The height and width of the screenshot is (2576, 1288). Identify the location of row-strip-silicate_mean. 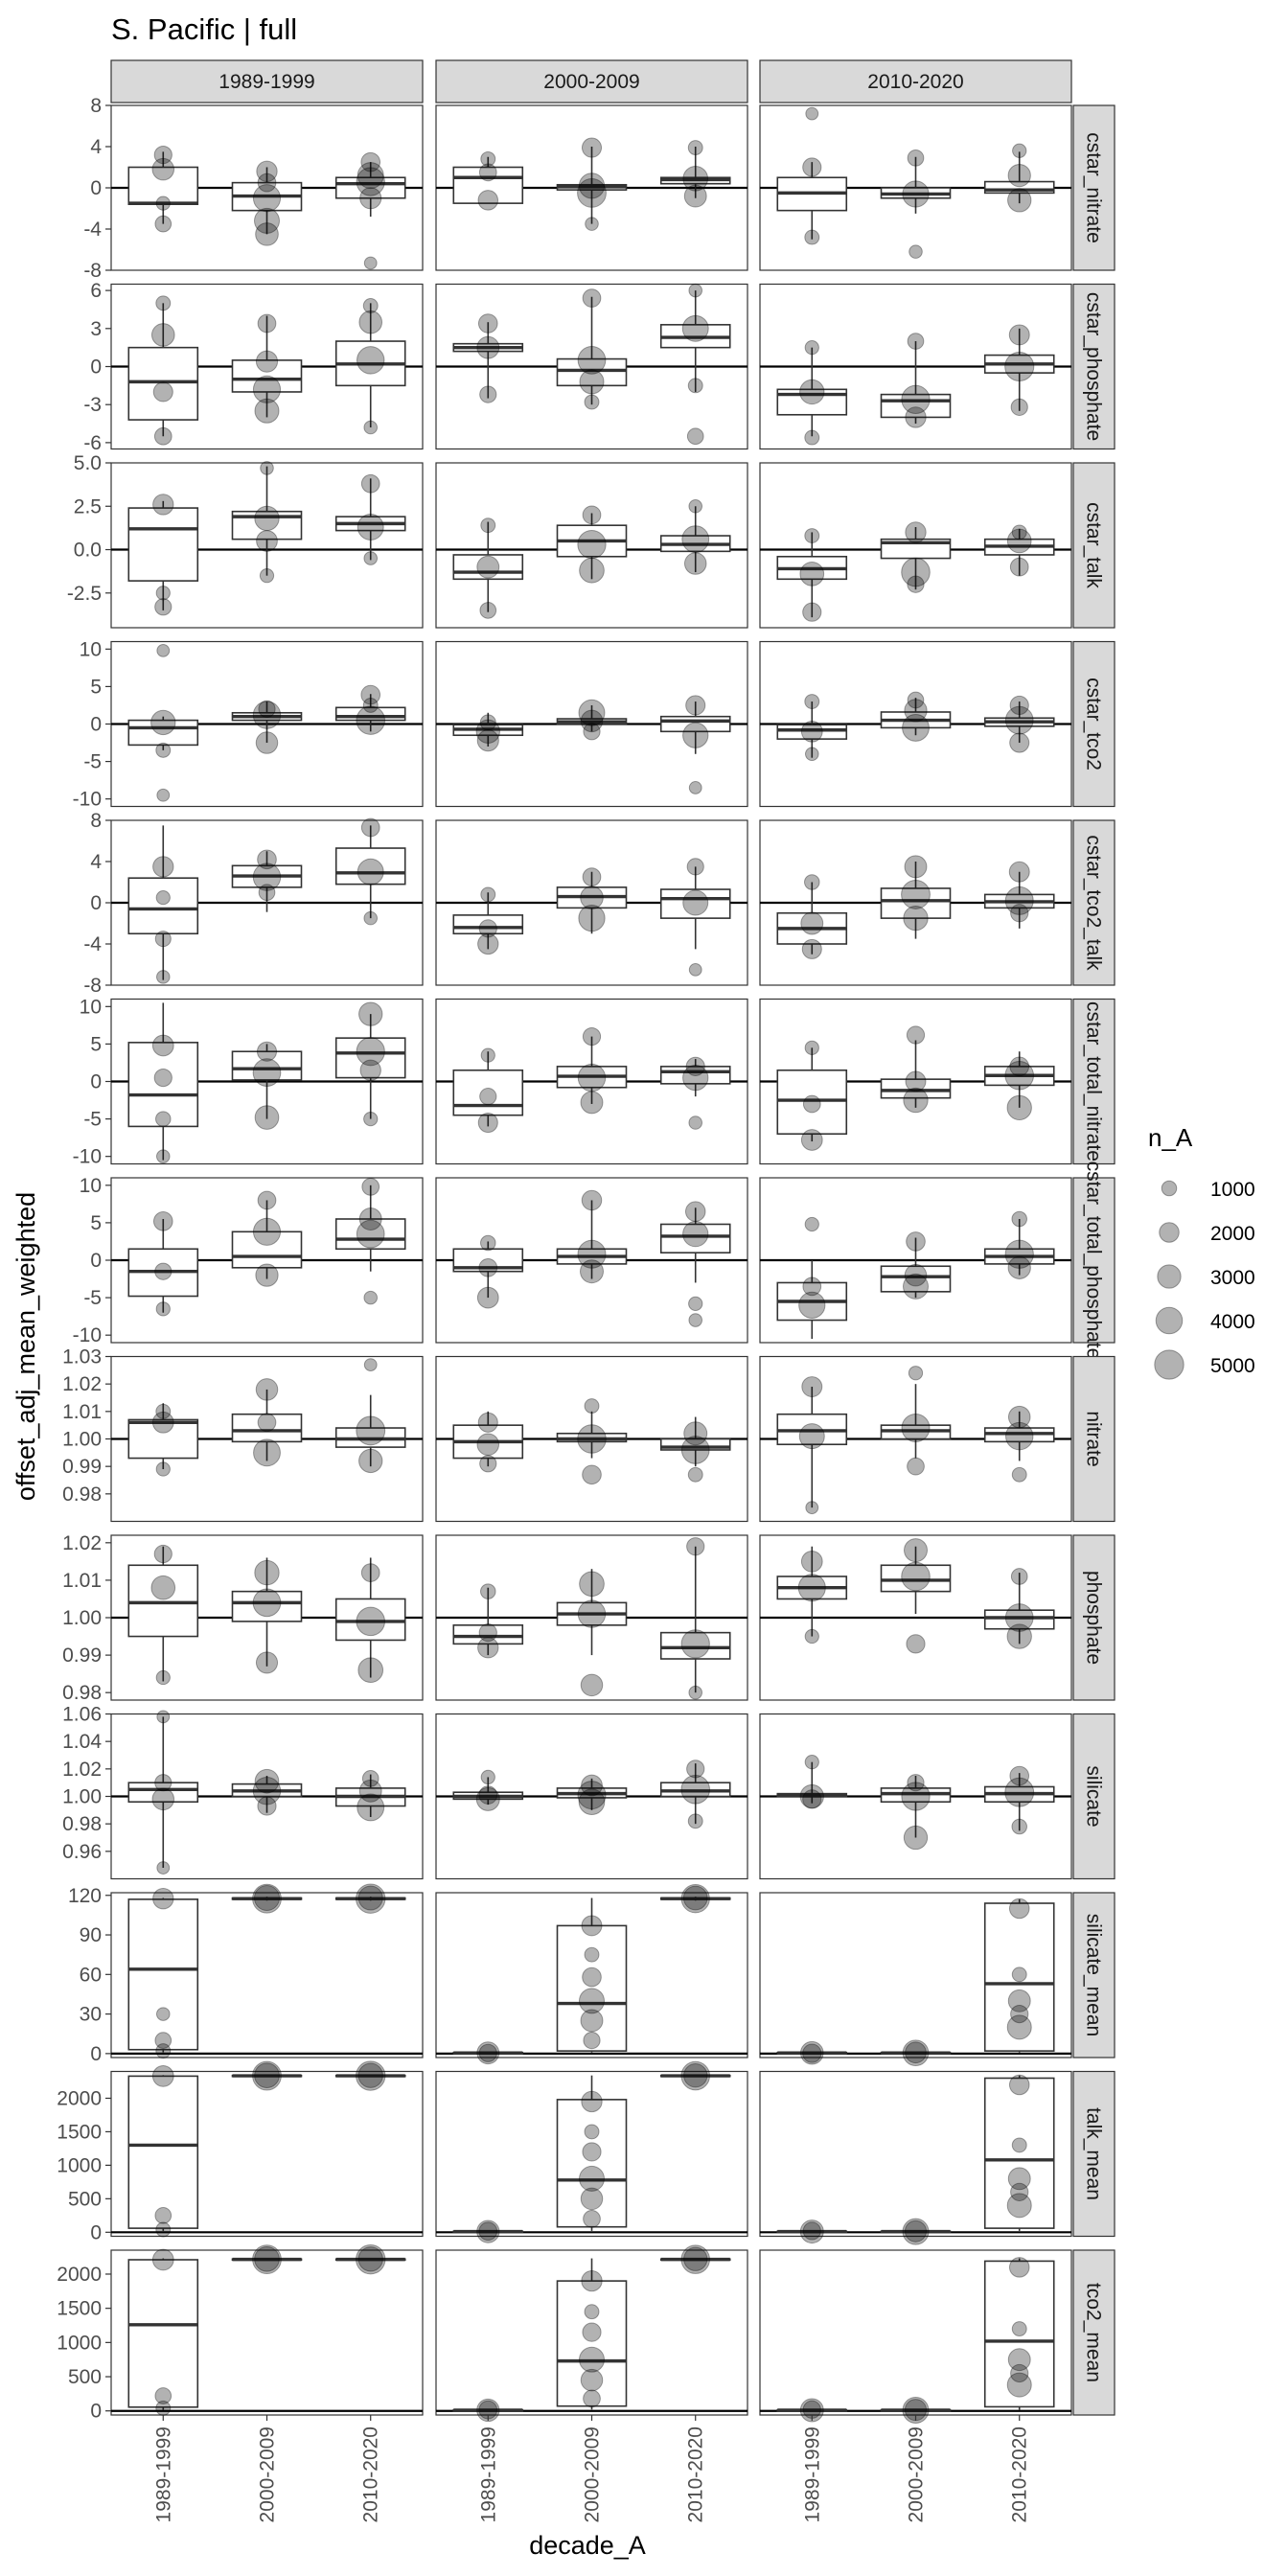
(1094, 1975).